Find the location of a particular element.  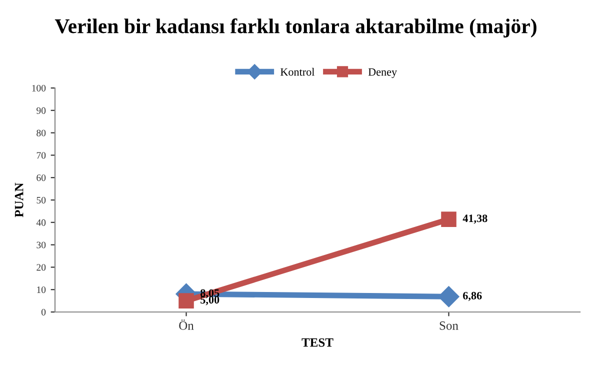

chart-title: Verilen bir kadansı farklı tonlara aktarabilme (majör) is located at coordinates (295, 28).